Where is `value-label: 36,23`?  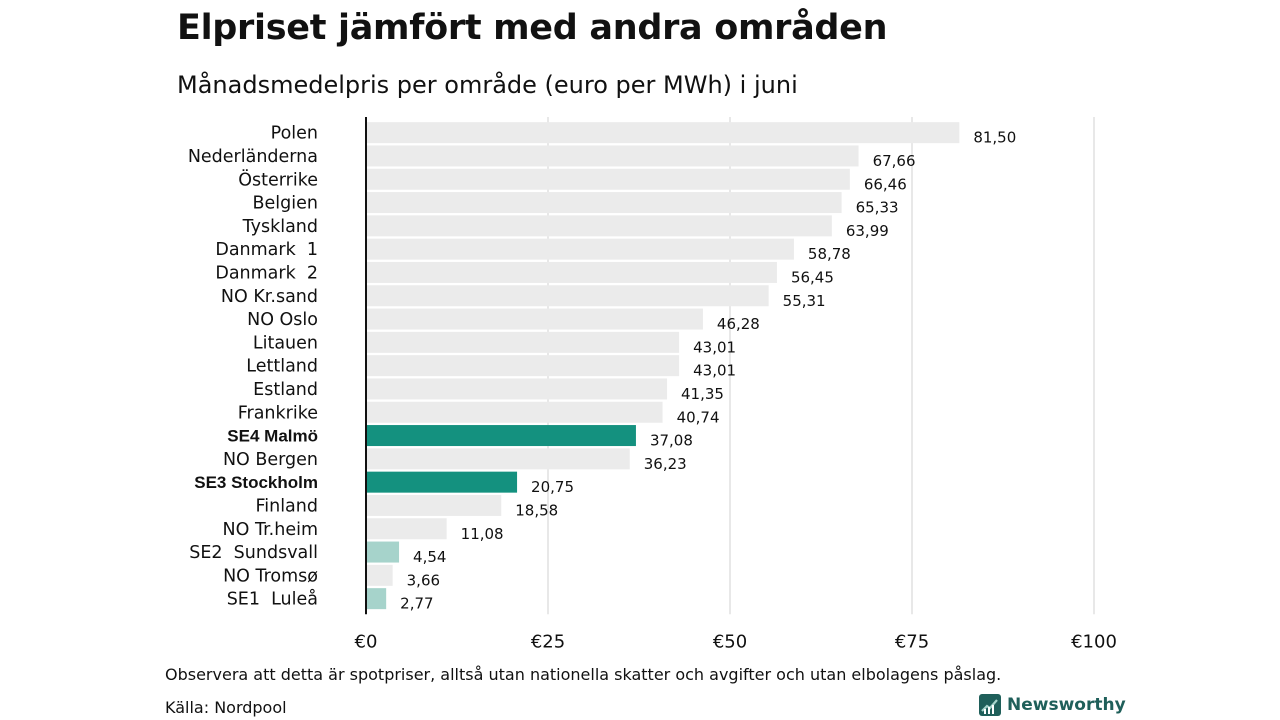
value-label: 36,23 is located at coordinates (665, 464).